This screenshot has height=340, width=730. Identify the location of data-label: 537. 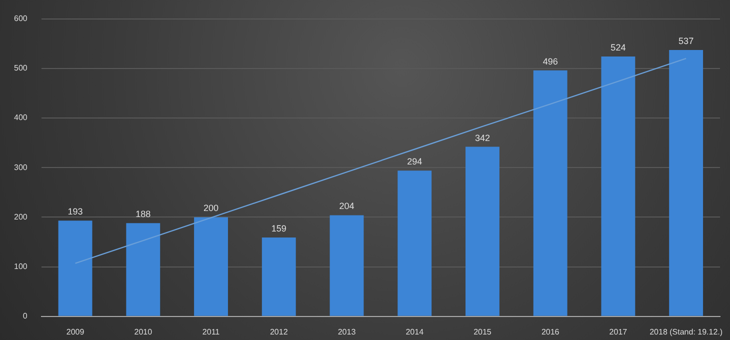
(686, 41).